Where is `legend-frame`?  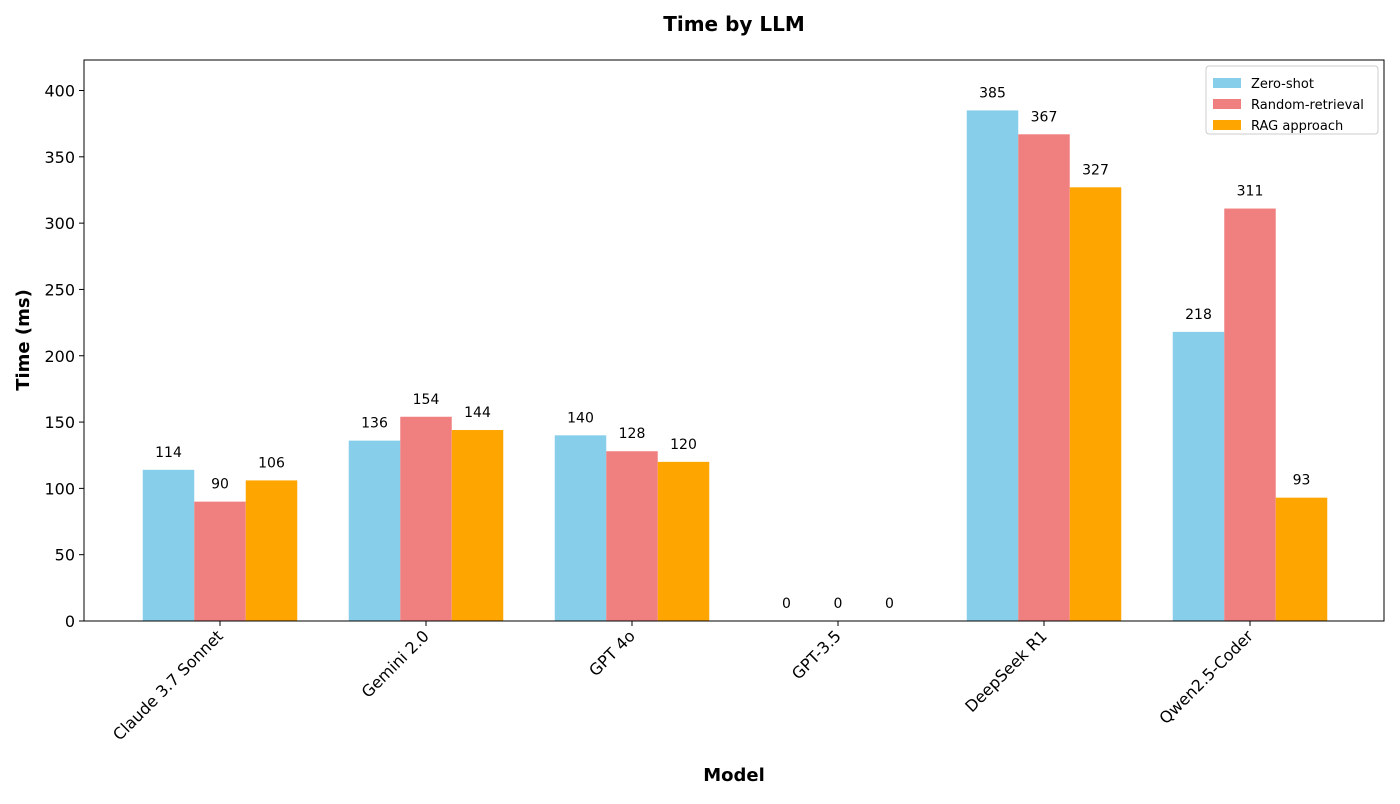
legend-frame is located at coordinates (1292, 100).